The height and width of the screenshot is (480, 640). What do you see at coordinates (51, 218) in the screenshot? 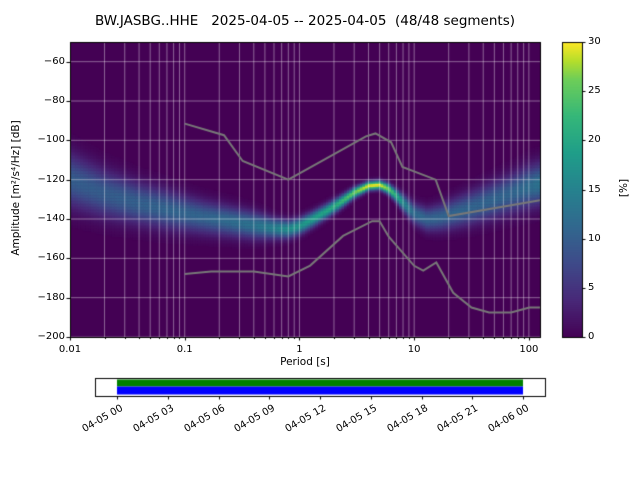
I see `y-tick-label: −140` at bounding box center [51, 218].